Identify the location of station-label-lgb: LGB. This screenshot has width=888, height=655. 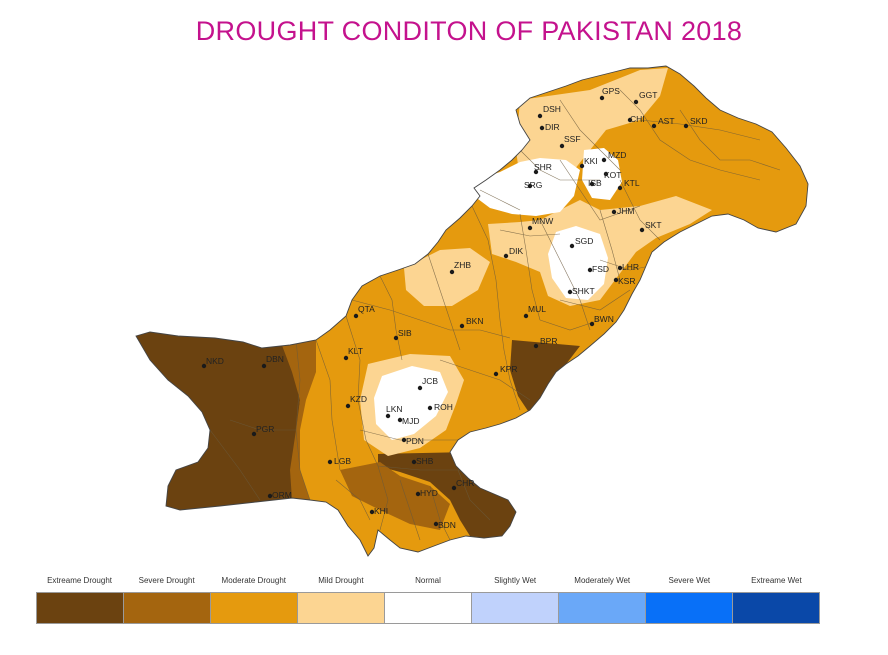
(342, 461).